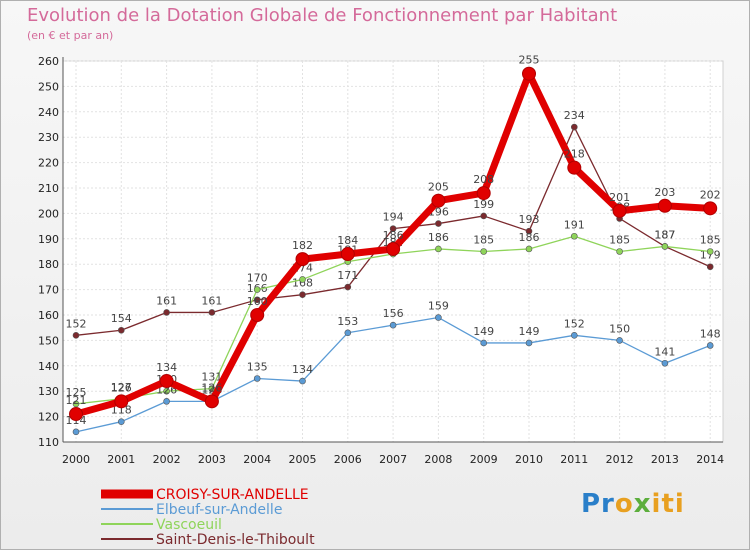 Image resolution: width=750 pixels, height=550 pixels. Describe the element at coordinates (76, 392) in the screenshot. I see `data-label: 125` at that location.